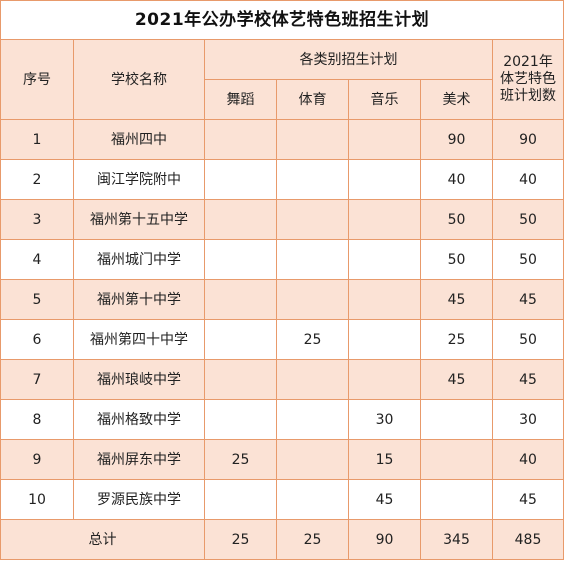 Image resolution: width=564 pixels, height=561 pixels. I want to click on cell-seq: 2, so click(37, 179).